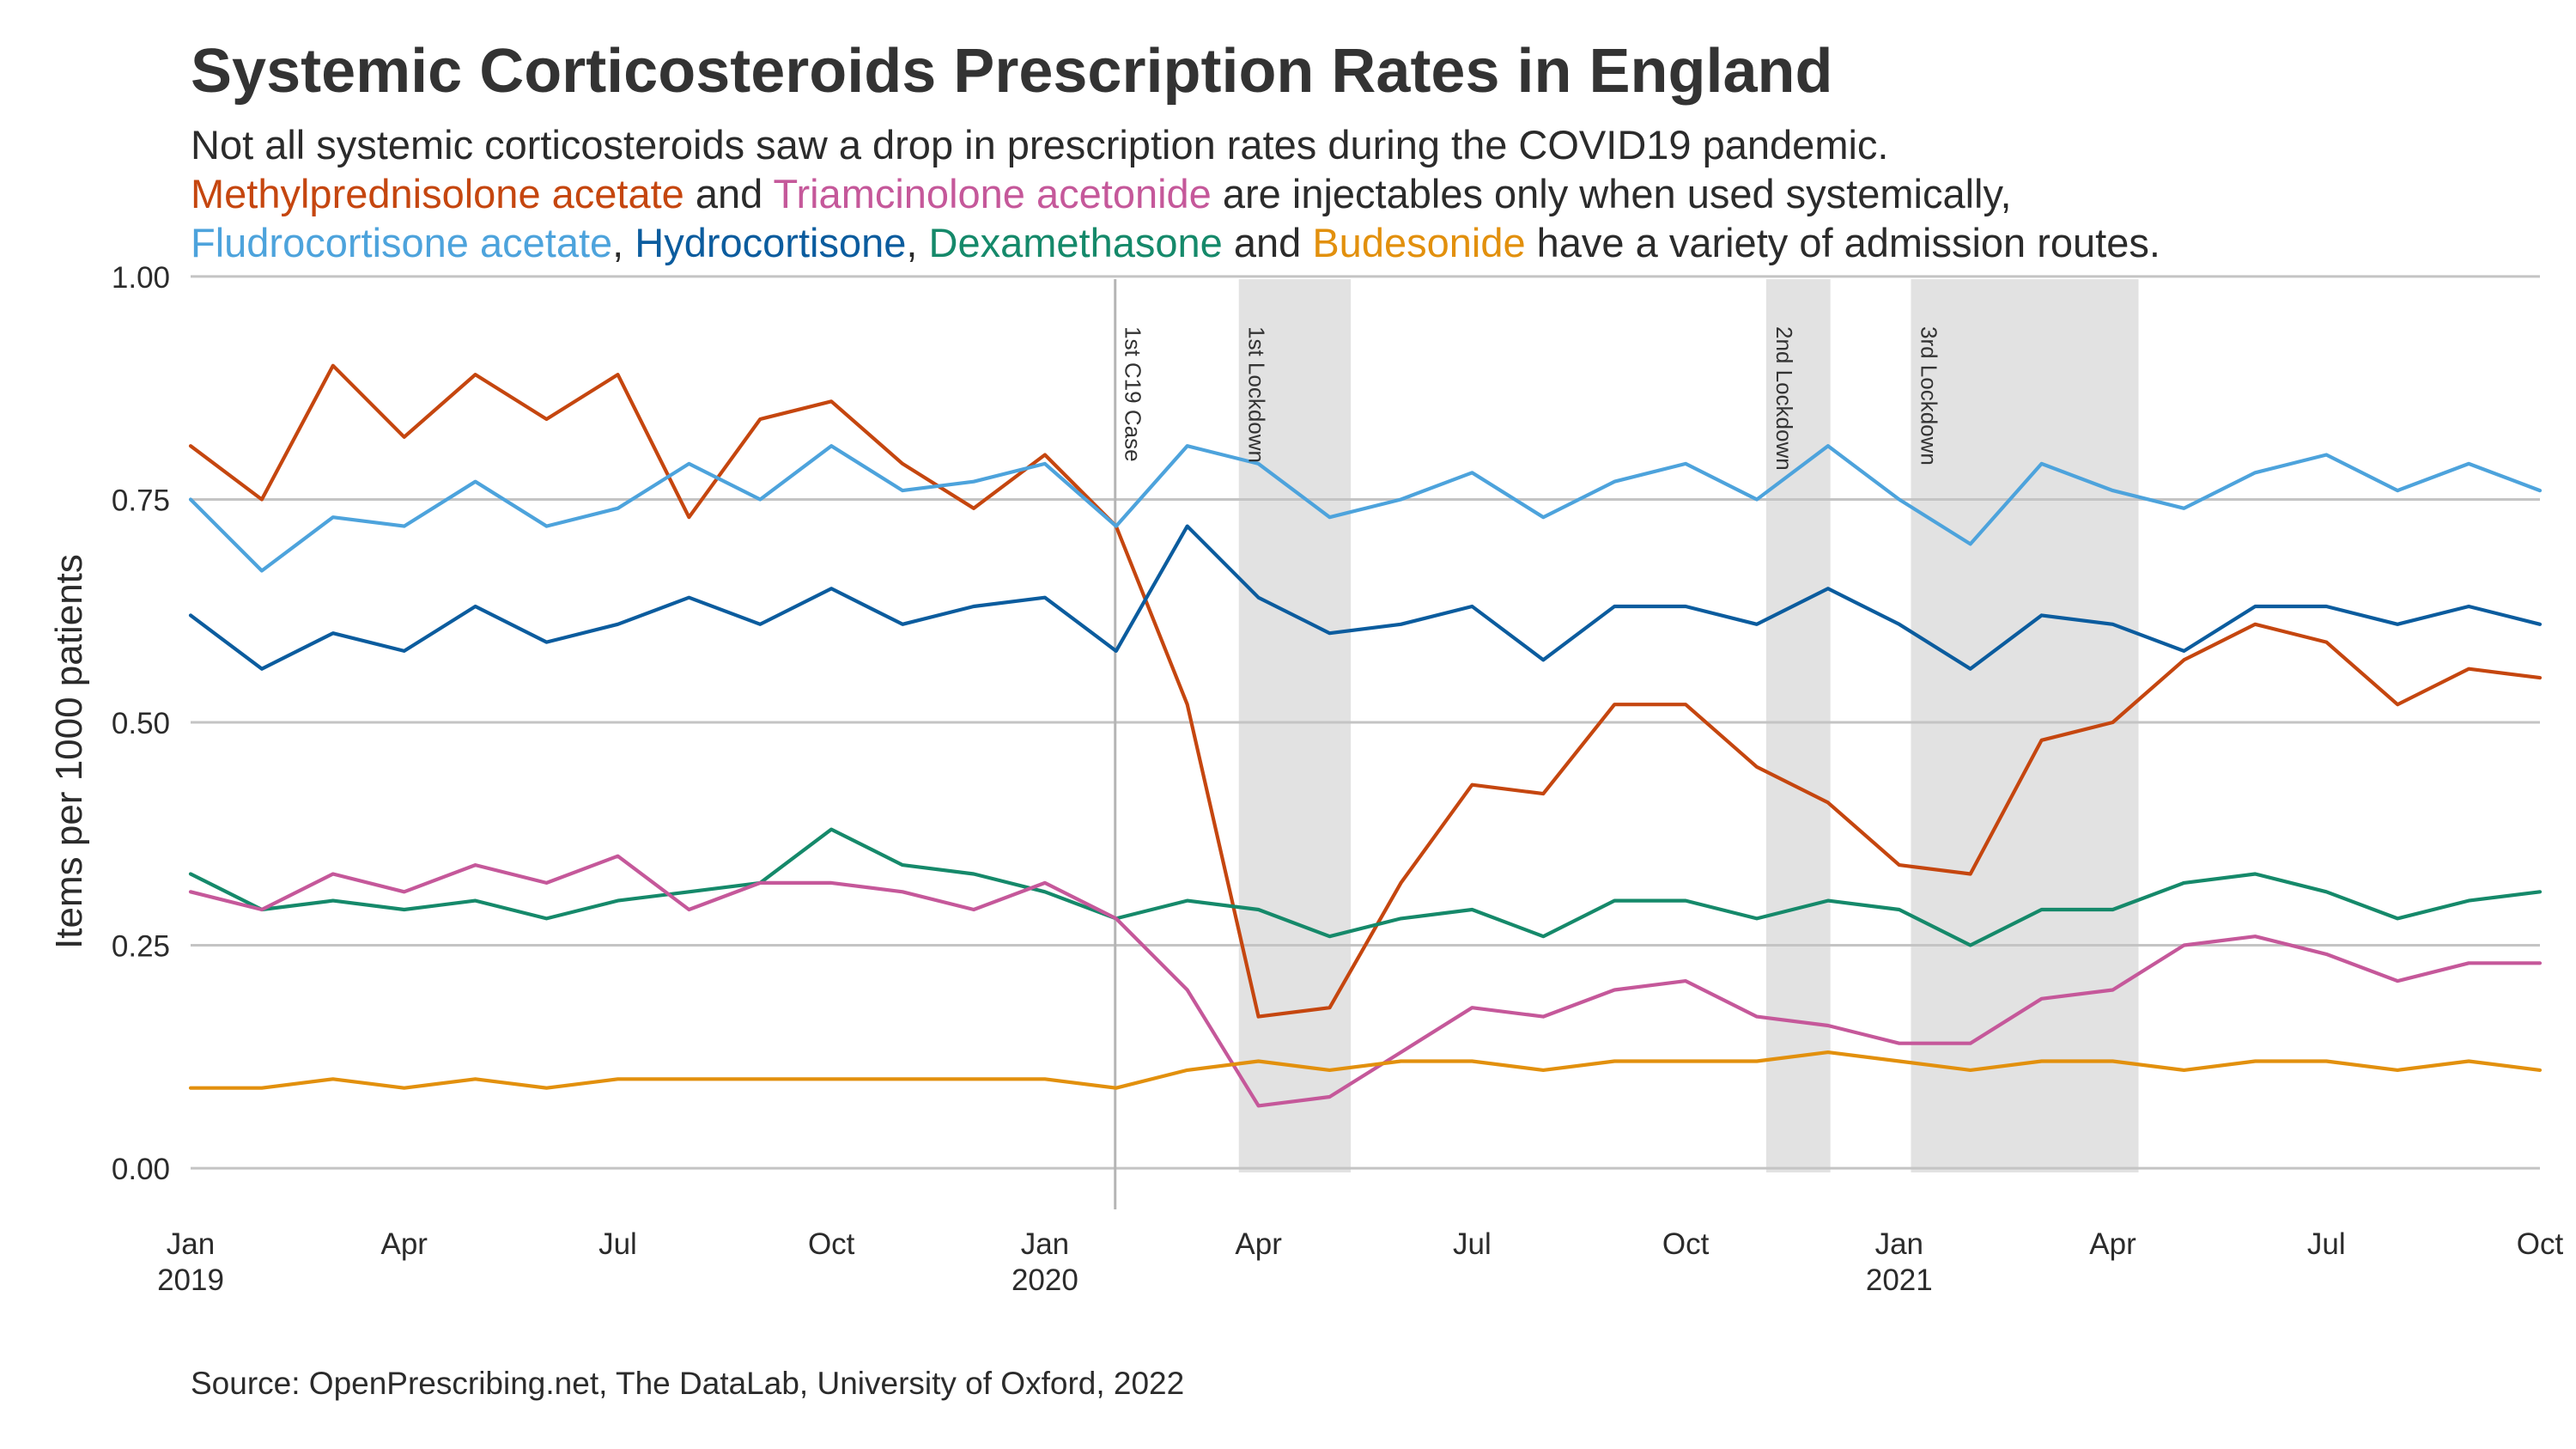  What do you see at coordinates (191, 1280) in the screenshot?
I see `x-tick-year-label: 2019` at bounding box center [191, 1280].